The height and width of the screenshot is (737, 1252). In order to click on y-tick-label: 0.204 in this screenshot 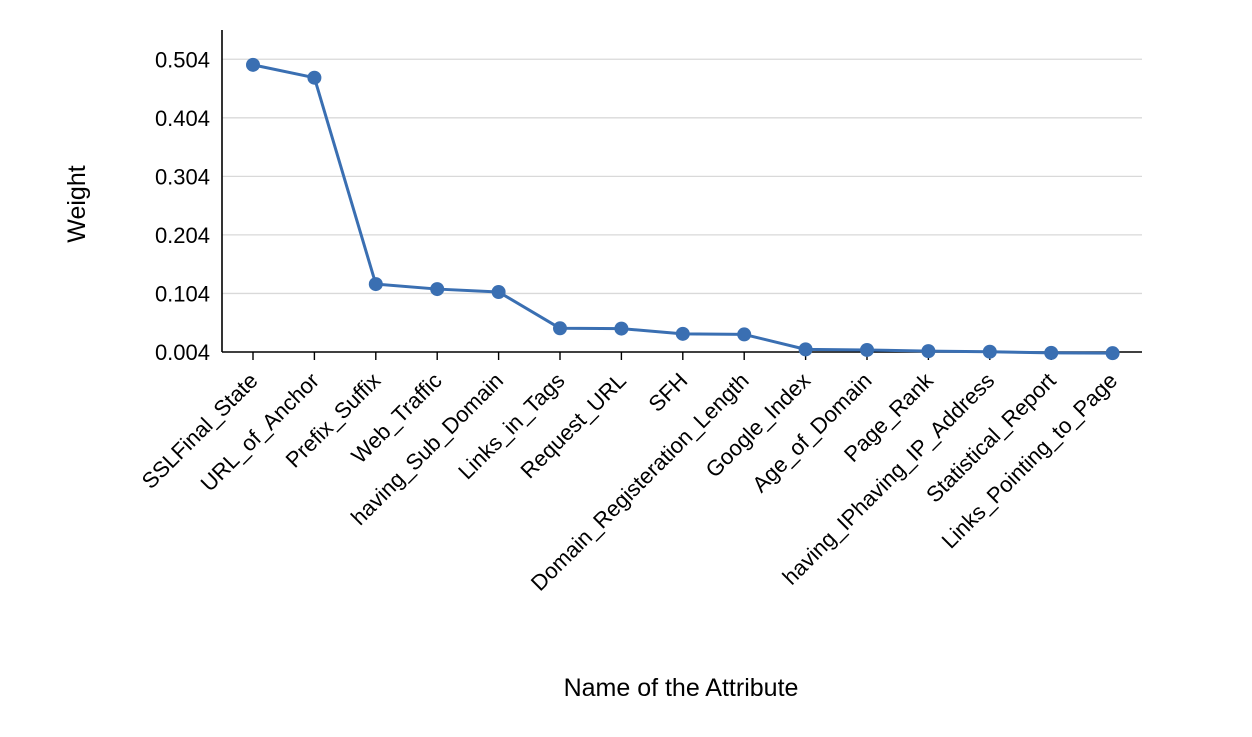, I will do `click(182, 235)`.